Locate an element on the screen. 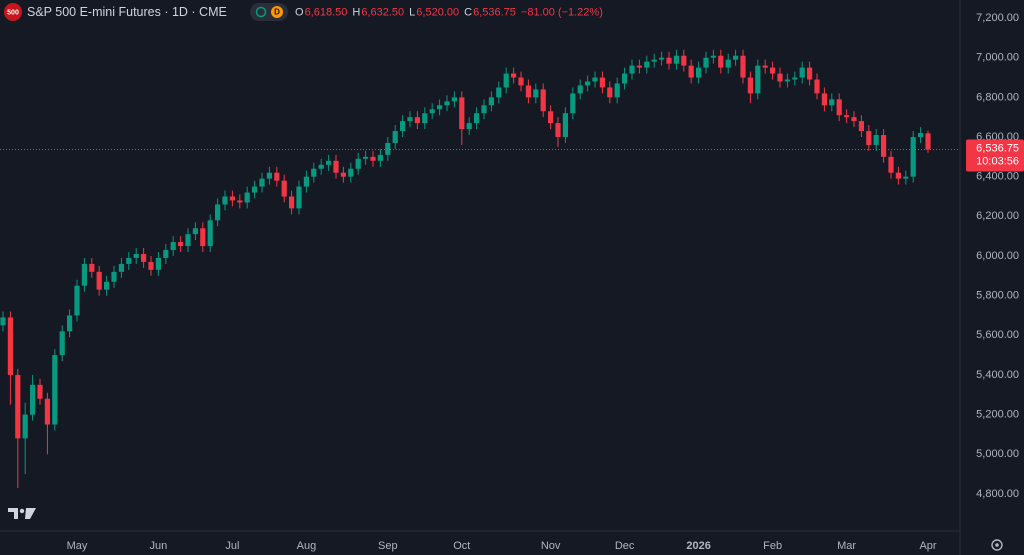  y-tick-label: 5,400.00 is located at coordinates (997, 375).